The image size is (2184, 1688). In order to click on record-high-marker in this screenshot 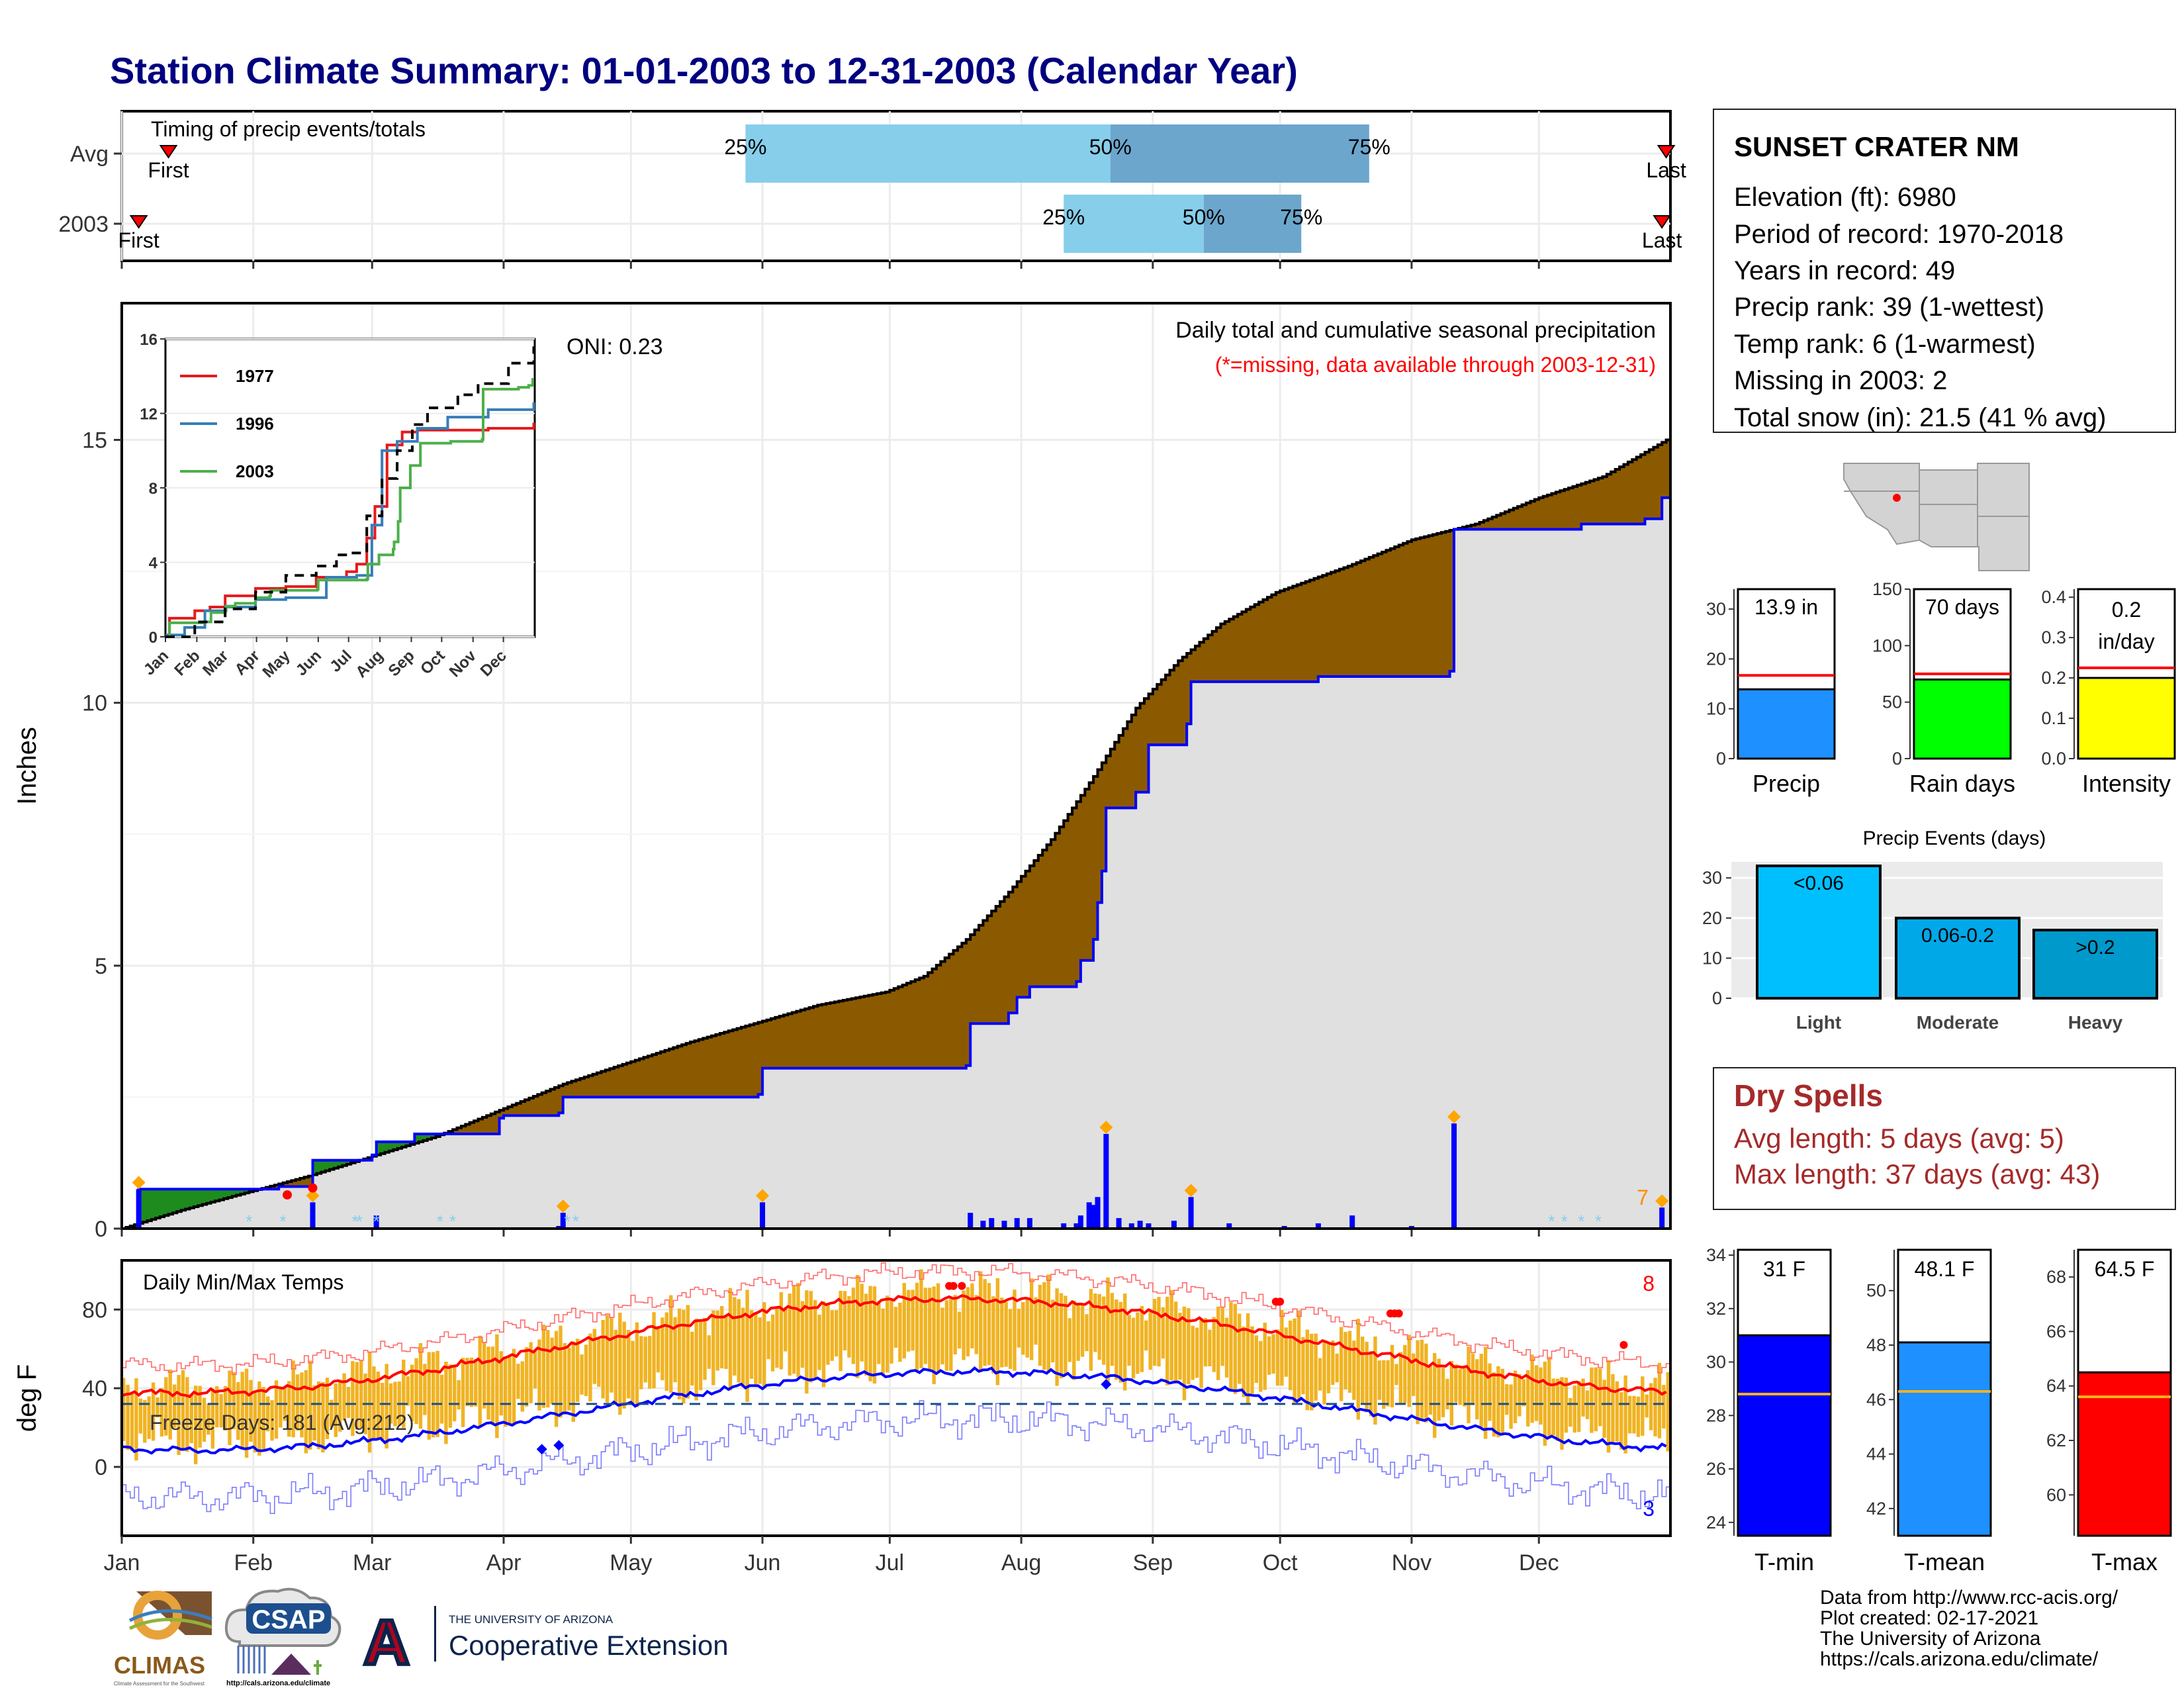, I will do `click(953, 1286)`.